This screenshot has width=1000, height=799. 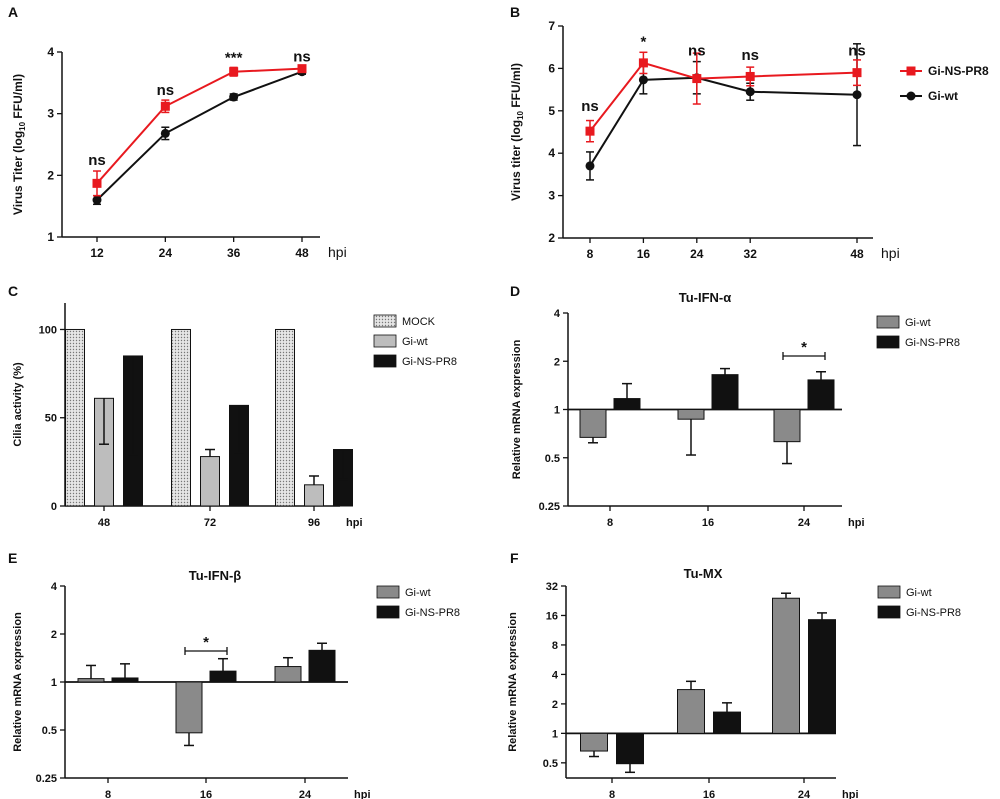 I want to click on y-tick-label: 0.5, so click(x=552, y=459).